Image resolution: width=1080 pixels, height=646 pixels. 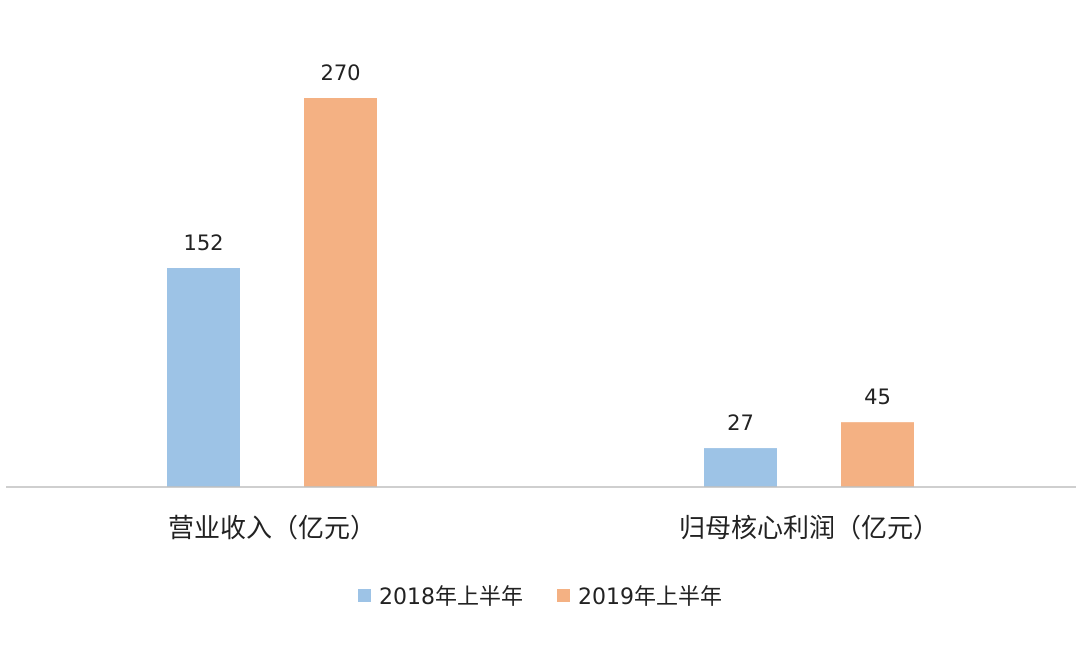 I want to click on value-label-series0-cat1: 27, so click(x=740, y=423).